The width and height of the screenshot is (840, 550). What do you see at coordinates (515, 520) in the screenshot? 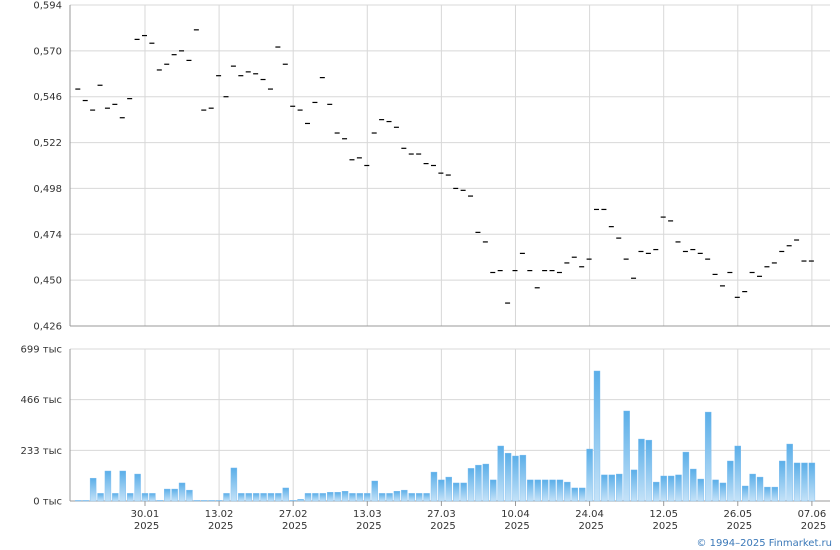
I see `x-tick-label: 10.04 2025` at bounding box center [515, 520].